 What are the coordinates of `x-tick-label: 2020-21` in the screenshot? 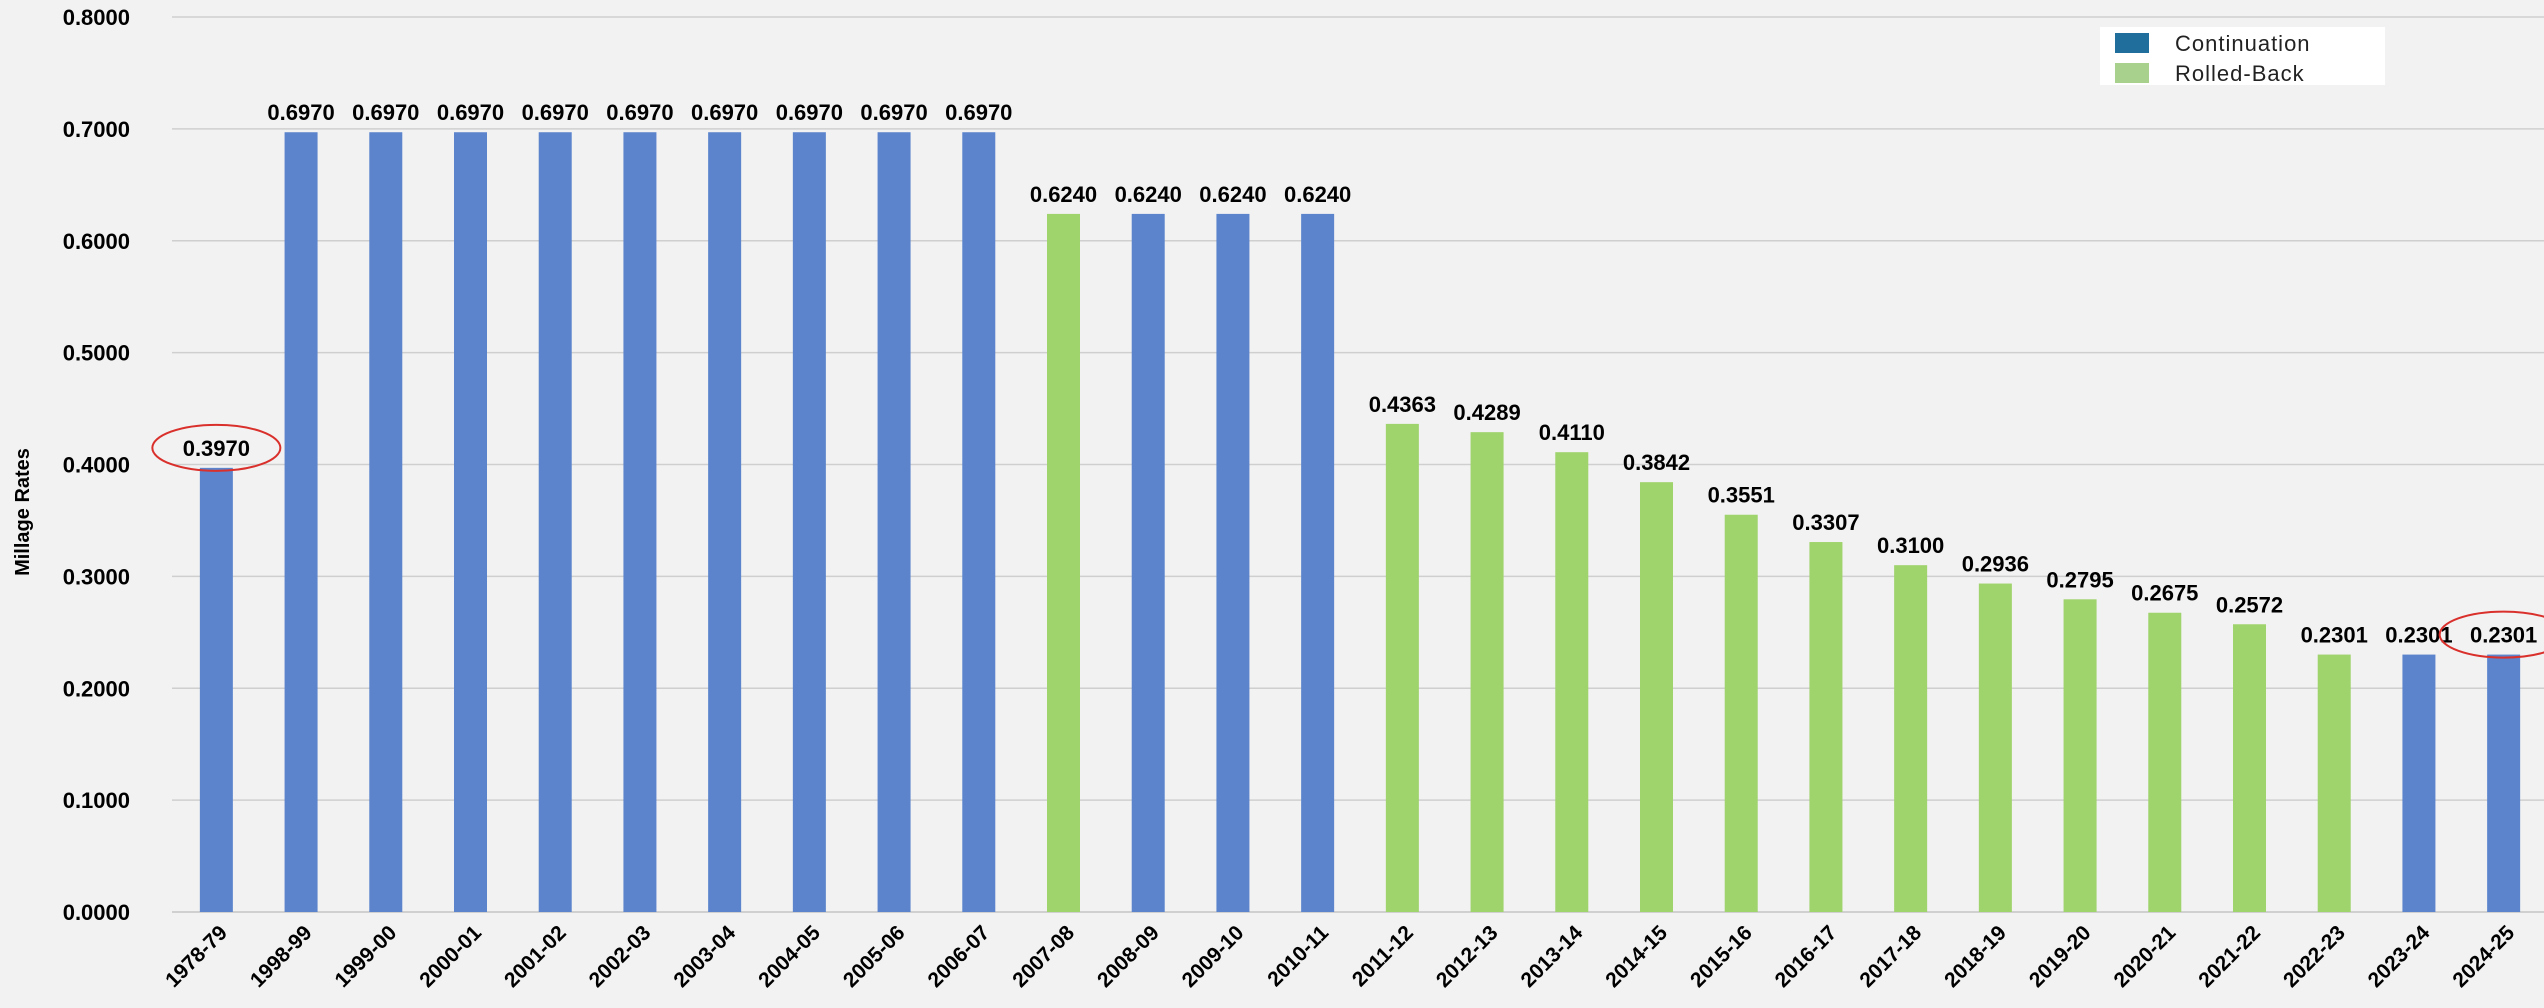 It's located at (2145, 956).